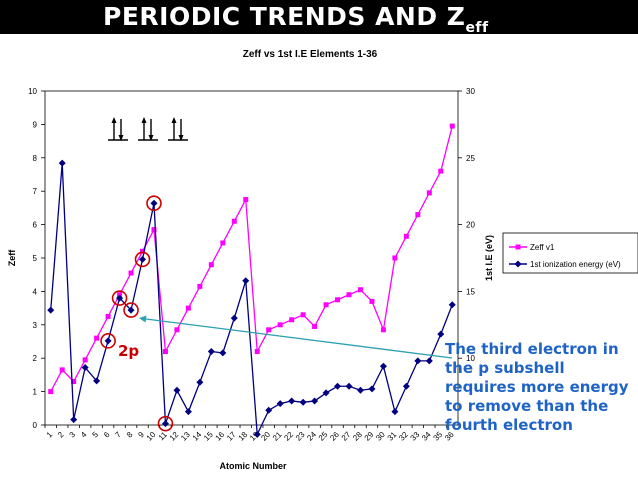 The width and height of the screenshot is (638, 479). What do you see at coordinates (470, 158) in the screenshot?
I see `y2-tick-label: 25` at bounding box center [470, 158].